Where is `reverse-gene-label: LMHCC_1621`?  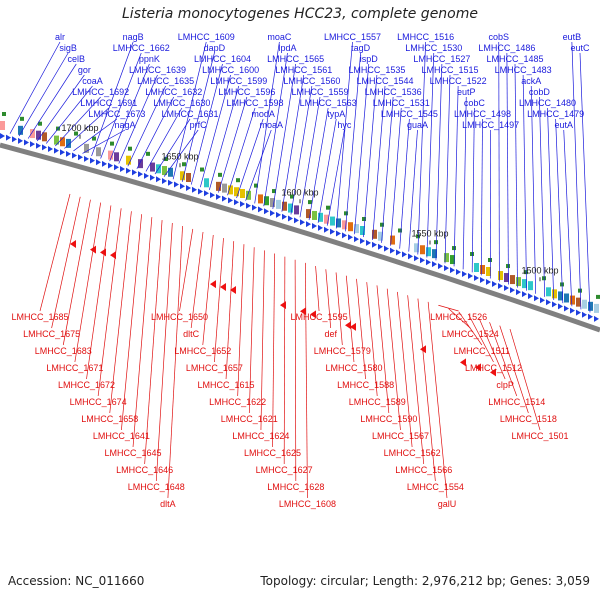 reverse-gene-label: LMHCC_1621 is located at coordinates (249, 419).